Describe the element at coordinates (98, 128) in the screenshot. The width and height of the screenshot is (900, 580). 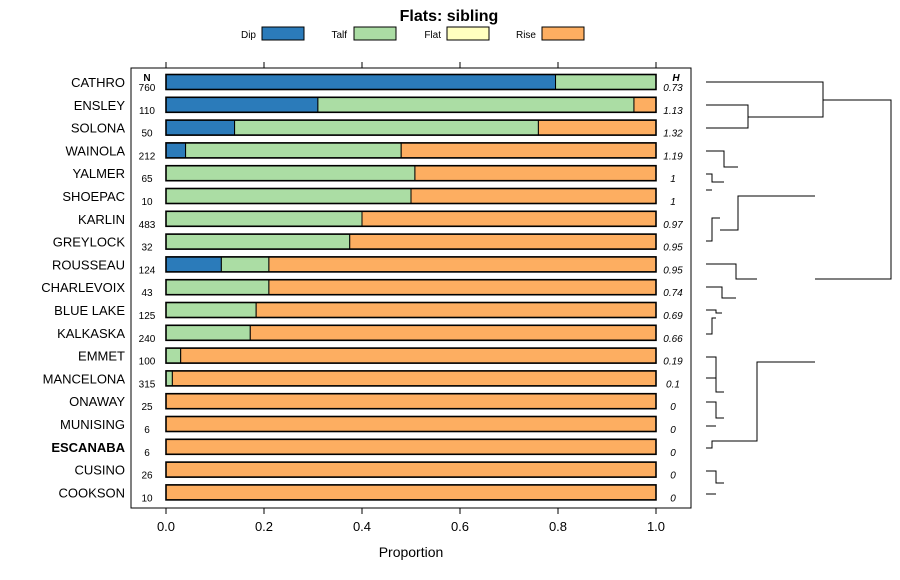
I see `category-label: SOLONA` at that location.